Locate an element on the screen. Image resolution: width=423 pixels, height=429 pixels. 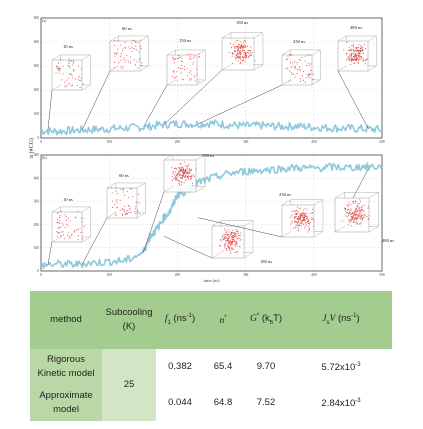
j-unit: (ns is located at coordinates (344, 319).